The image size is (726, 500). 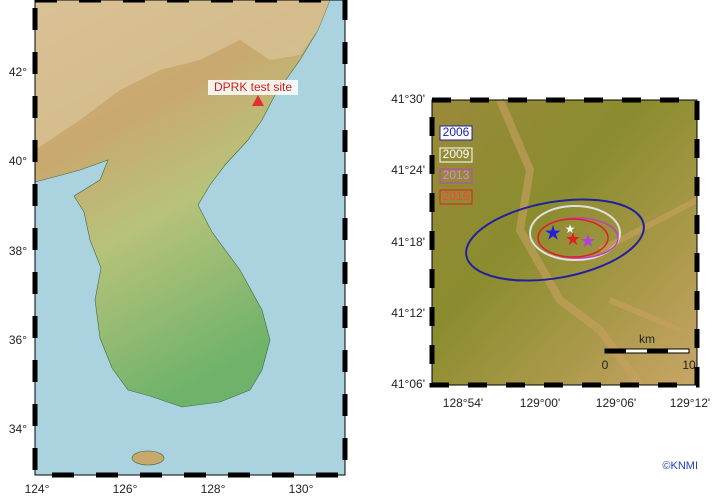 What do you see at coordinates (148, 458) in the screenshot?
I see `island` at bounding box center [148, 458].